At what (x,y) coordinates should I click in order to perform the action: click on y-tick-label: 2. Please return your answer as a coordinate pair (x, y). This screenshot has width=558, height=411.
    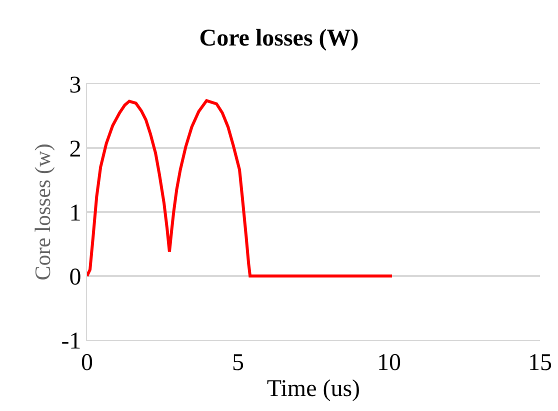
    Looking at the image, I should click on (75, 149).